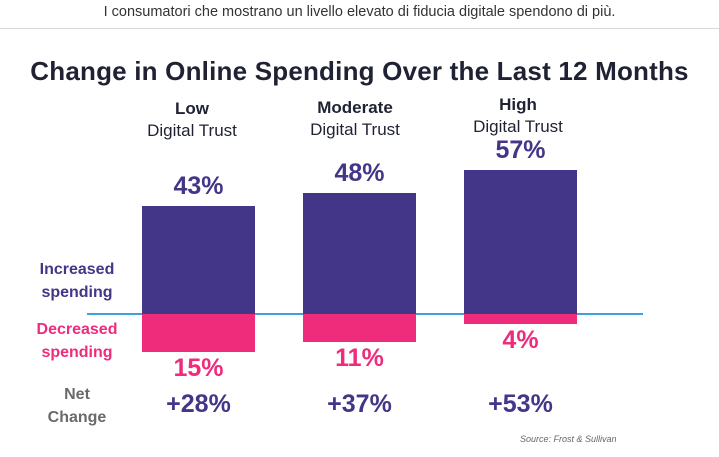 This screenshot has width=719, height=457. I want to click on row-label-increased: Increased spending, so click(77, 281).